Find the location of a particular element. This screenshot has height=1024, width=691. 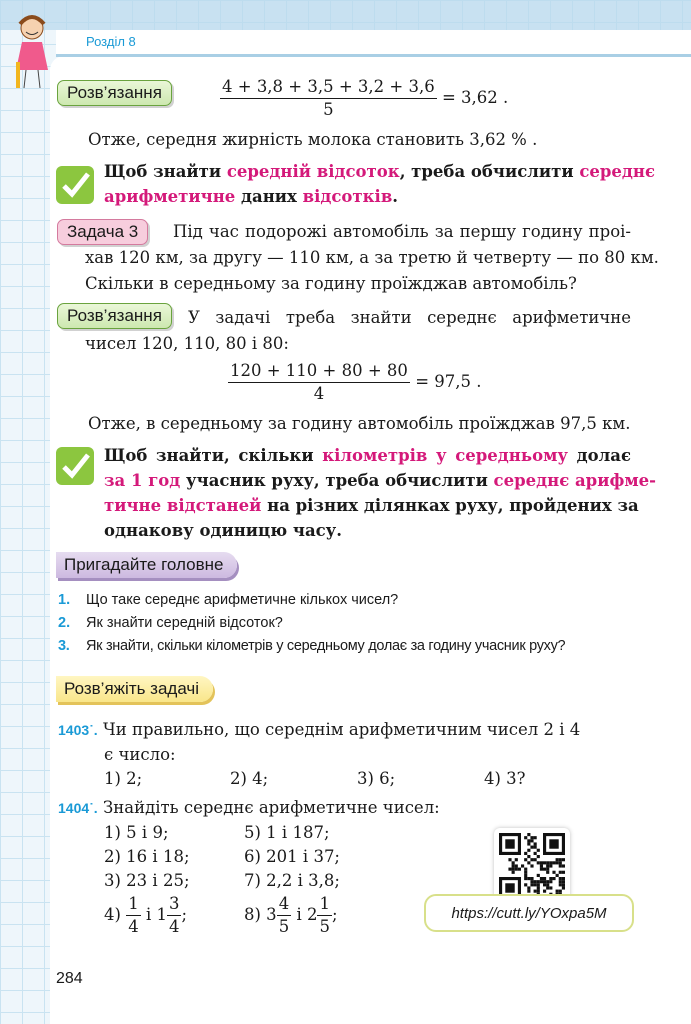

exercise-row: 2) 16 і 18; 6) 201 і 37; is located at coordinates (377, 857).